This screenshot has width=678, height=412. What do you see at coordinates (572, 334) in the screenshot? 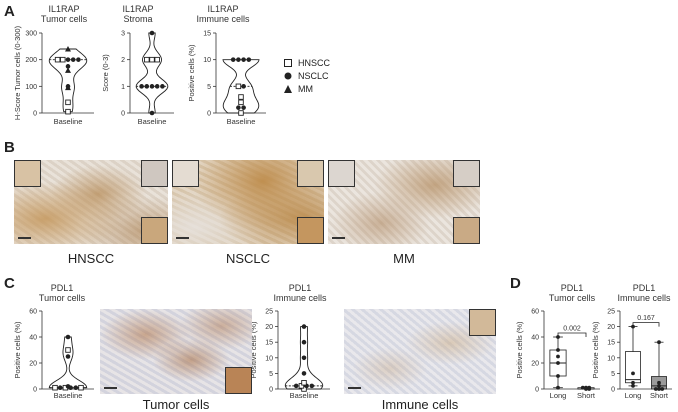
I see `significance-bracket` at bounding box center [572, 334].